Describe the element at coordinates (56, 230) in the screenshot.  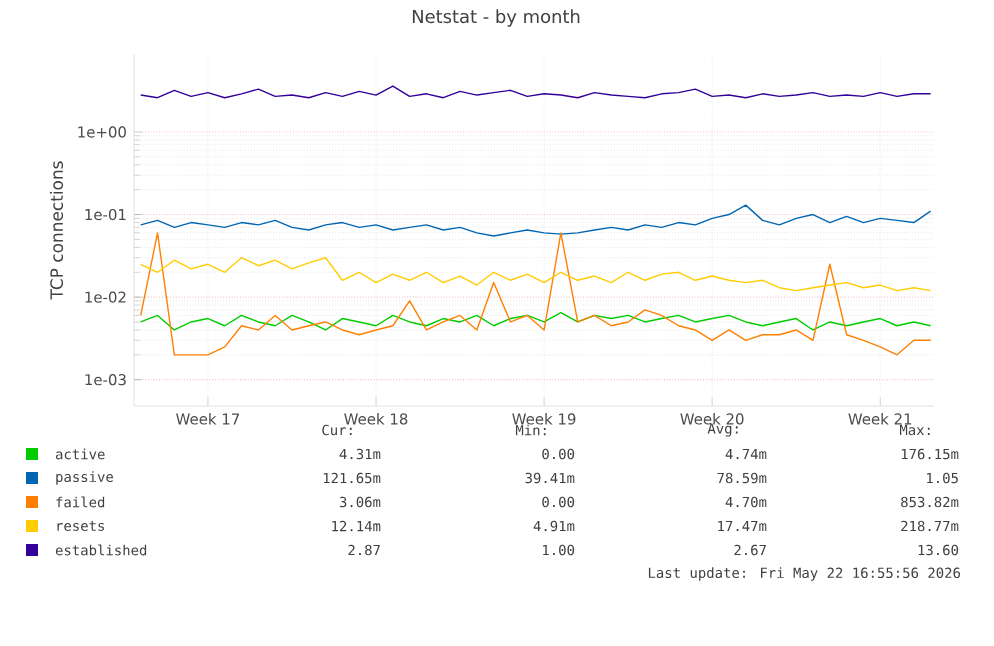
I see `y-axis-title: TCP connections` at that location.